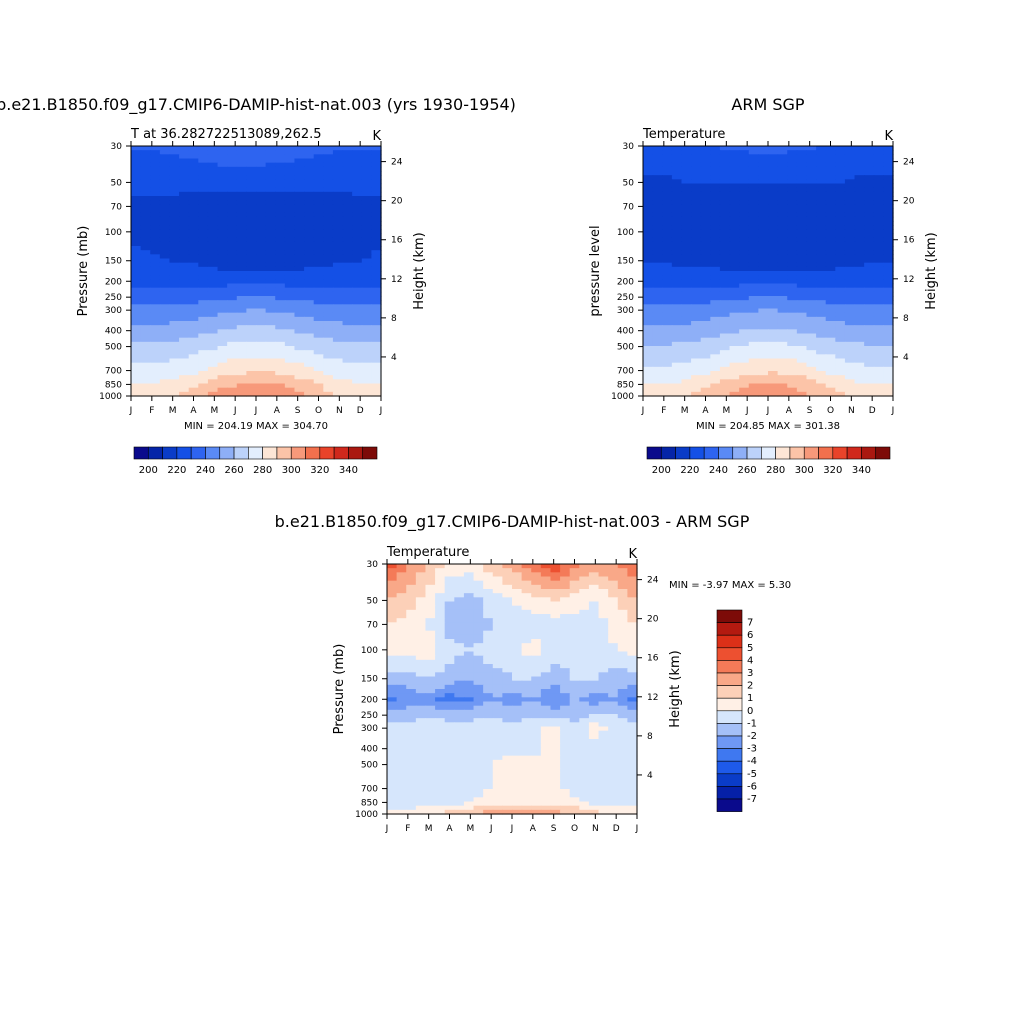 The width and height of the screenshot is (1024, 1024). What do you see at coordinates (313, 453) in the screenshot?
I see `colorbar-swatch` at bounding box center [313, 453].